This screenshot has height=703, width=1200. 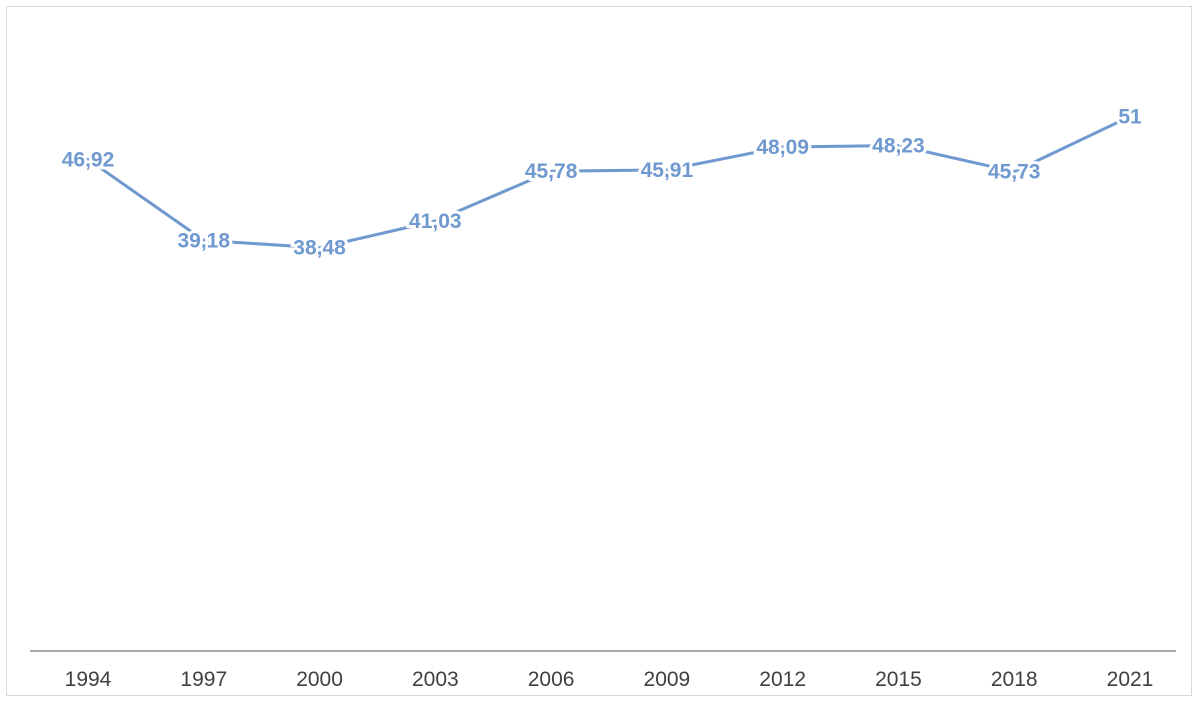 What do you see at coordinates (88, 159) in the screenshot?
I see `data-label: 46,92` at bounding box center [88, 159].